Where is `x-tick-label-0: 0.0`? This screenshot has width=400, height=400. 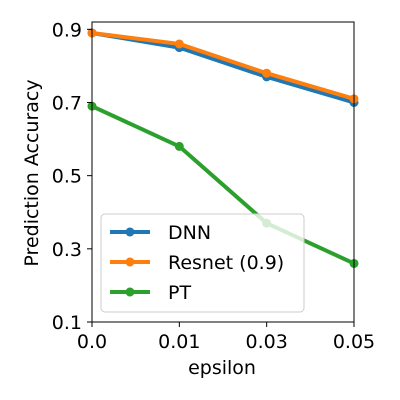 x-tick-label-0: 0.0 is located at coordinates (92, 342).